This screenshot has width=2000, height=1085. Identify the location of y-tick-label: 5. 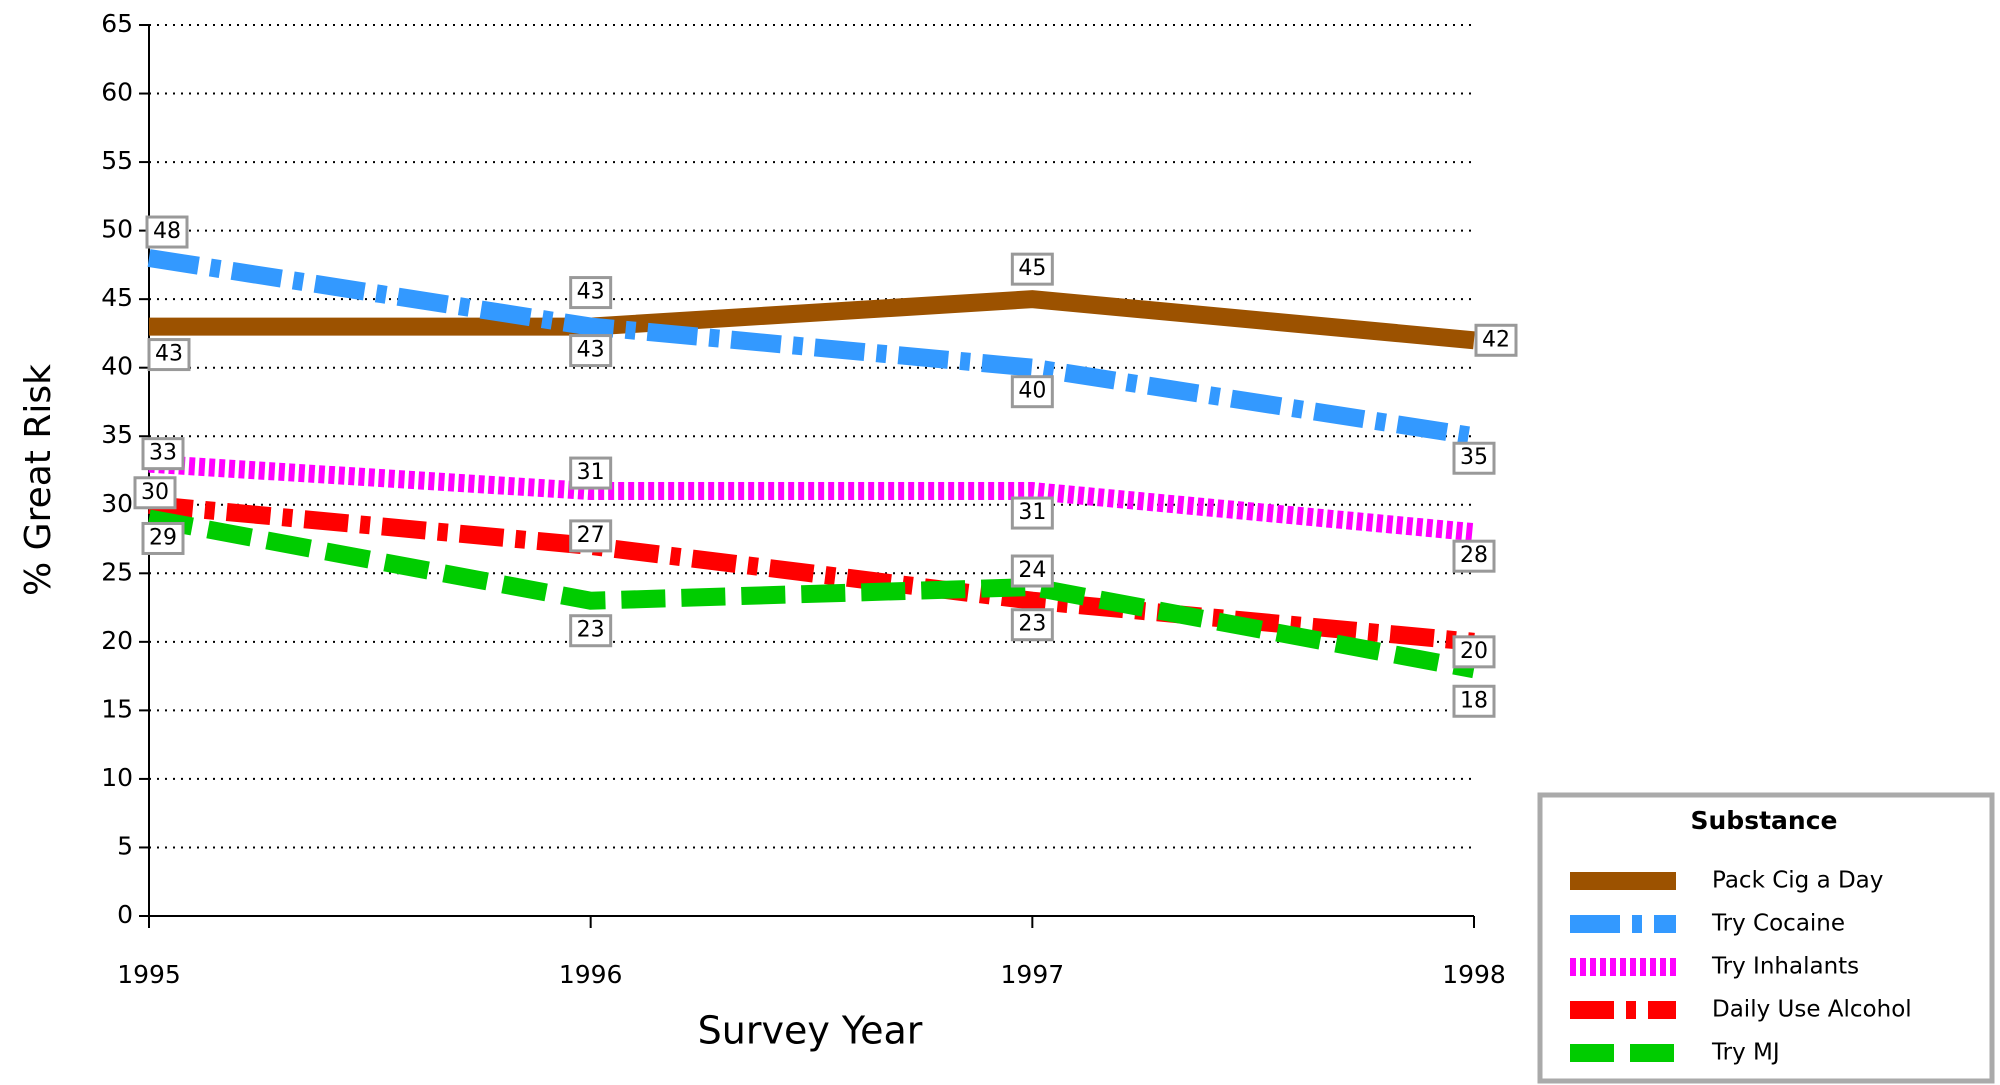
(125, 845).